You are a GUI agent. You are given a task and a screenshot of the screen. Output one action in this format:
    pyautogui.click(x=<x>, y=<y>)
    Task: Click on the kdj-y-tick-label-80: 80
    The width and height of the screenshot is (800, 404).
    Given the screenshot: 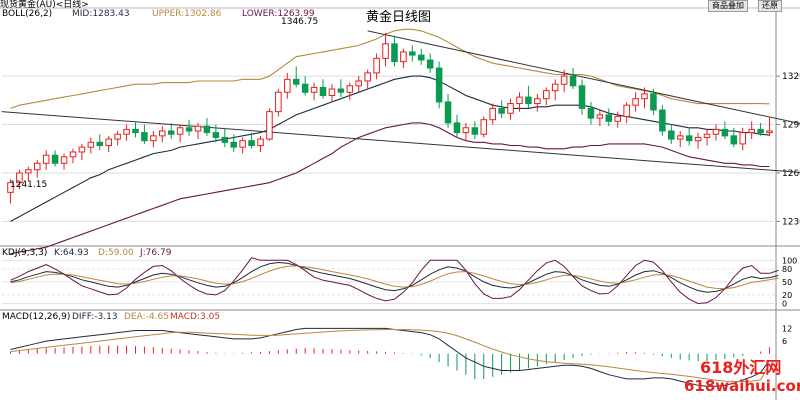 What is the action you would take?
    pyautogui.click(x=787, y=269)
    